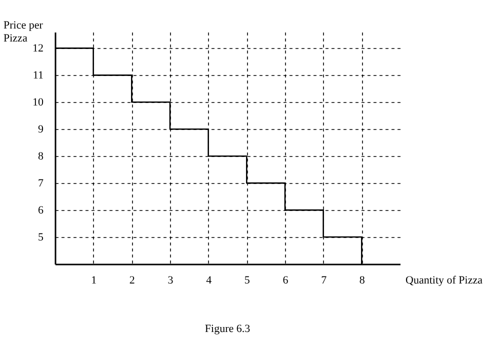 This screenshot has height=338, width=493. What do you see at coordinates (41, 156) in the screenshot?
I see `y-tick-label: 8` at bounding box center [41, 156].